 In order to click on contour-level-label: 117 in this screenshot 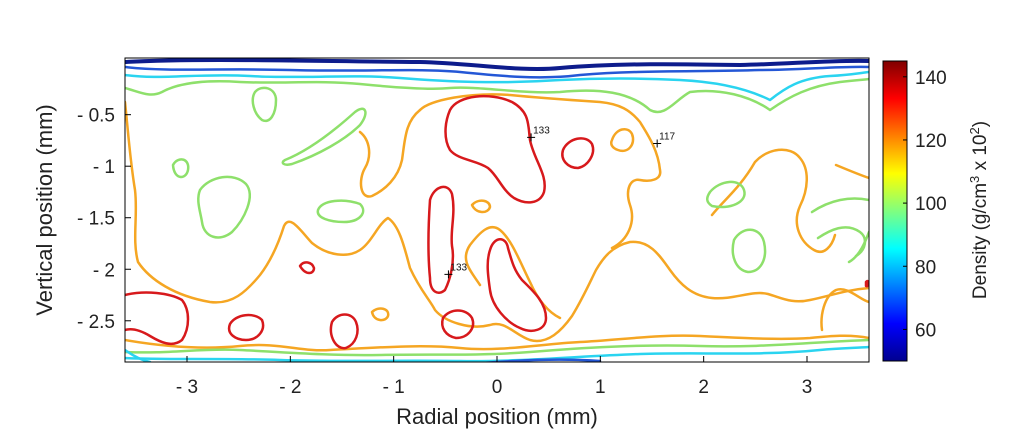, I will do `click(667, 137)`.